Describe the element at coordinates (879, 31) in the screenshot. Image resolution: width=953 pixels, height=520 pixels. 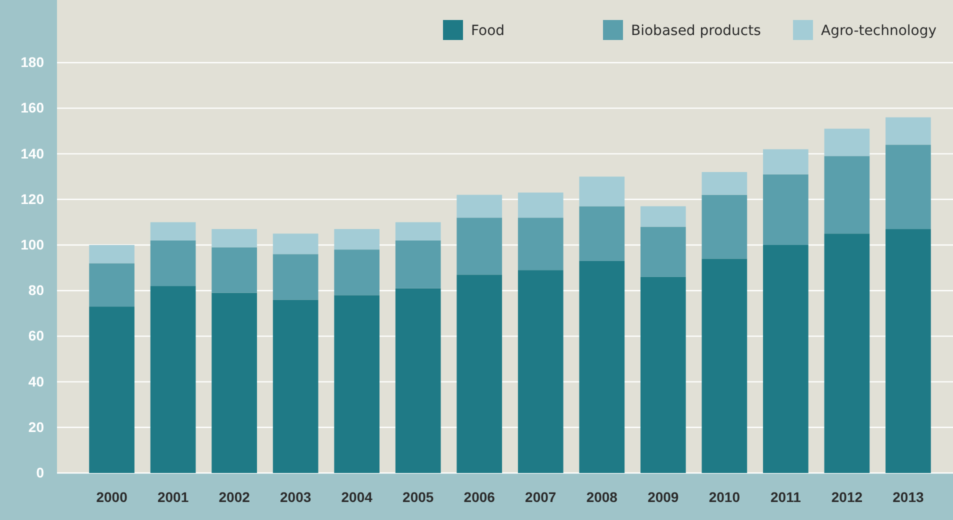
I see `legend-label: Agro-technology` at that location.